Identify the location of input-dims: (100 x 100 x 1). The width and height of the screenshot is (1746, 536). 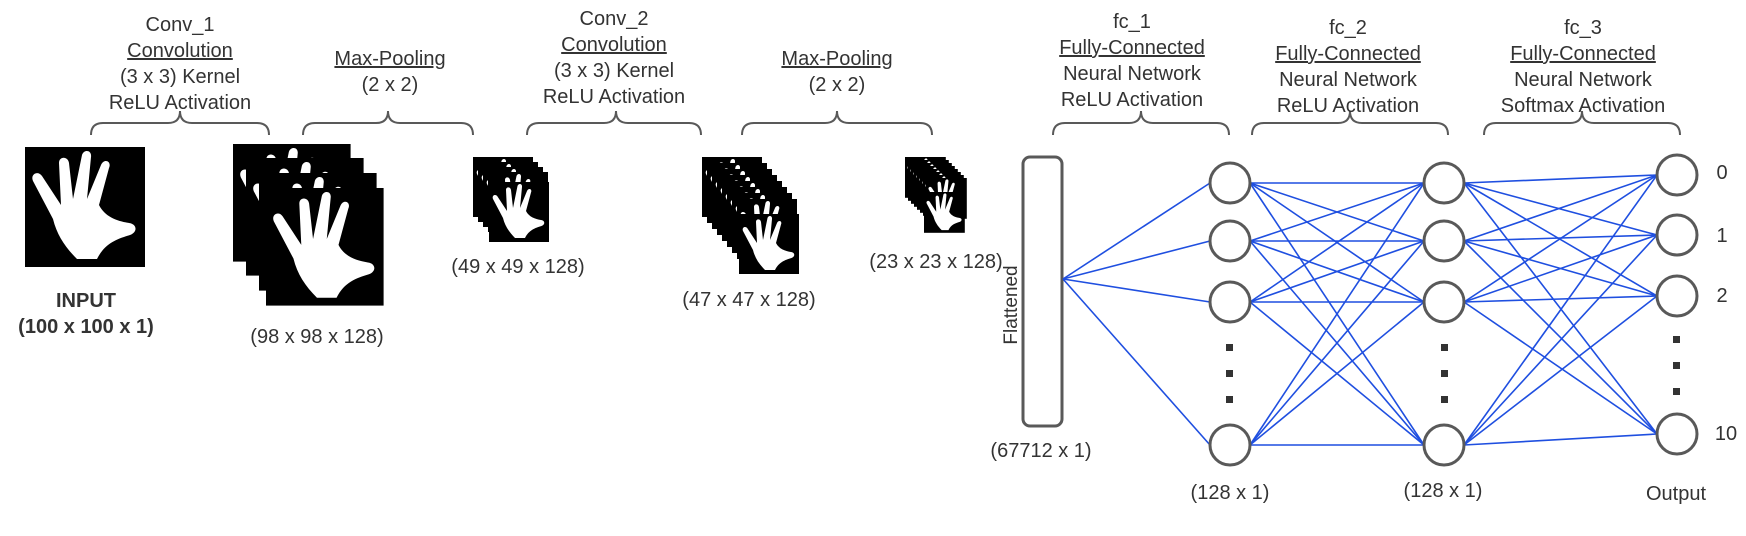
(86, 327).